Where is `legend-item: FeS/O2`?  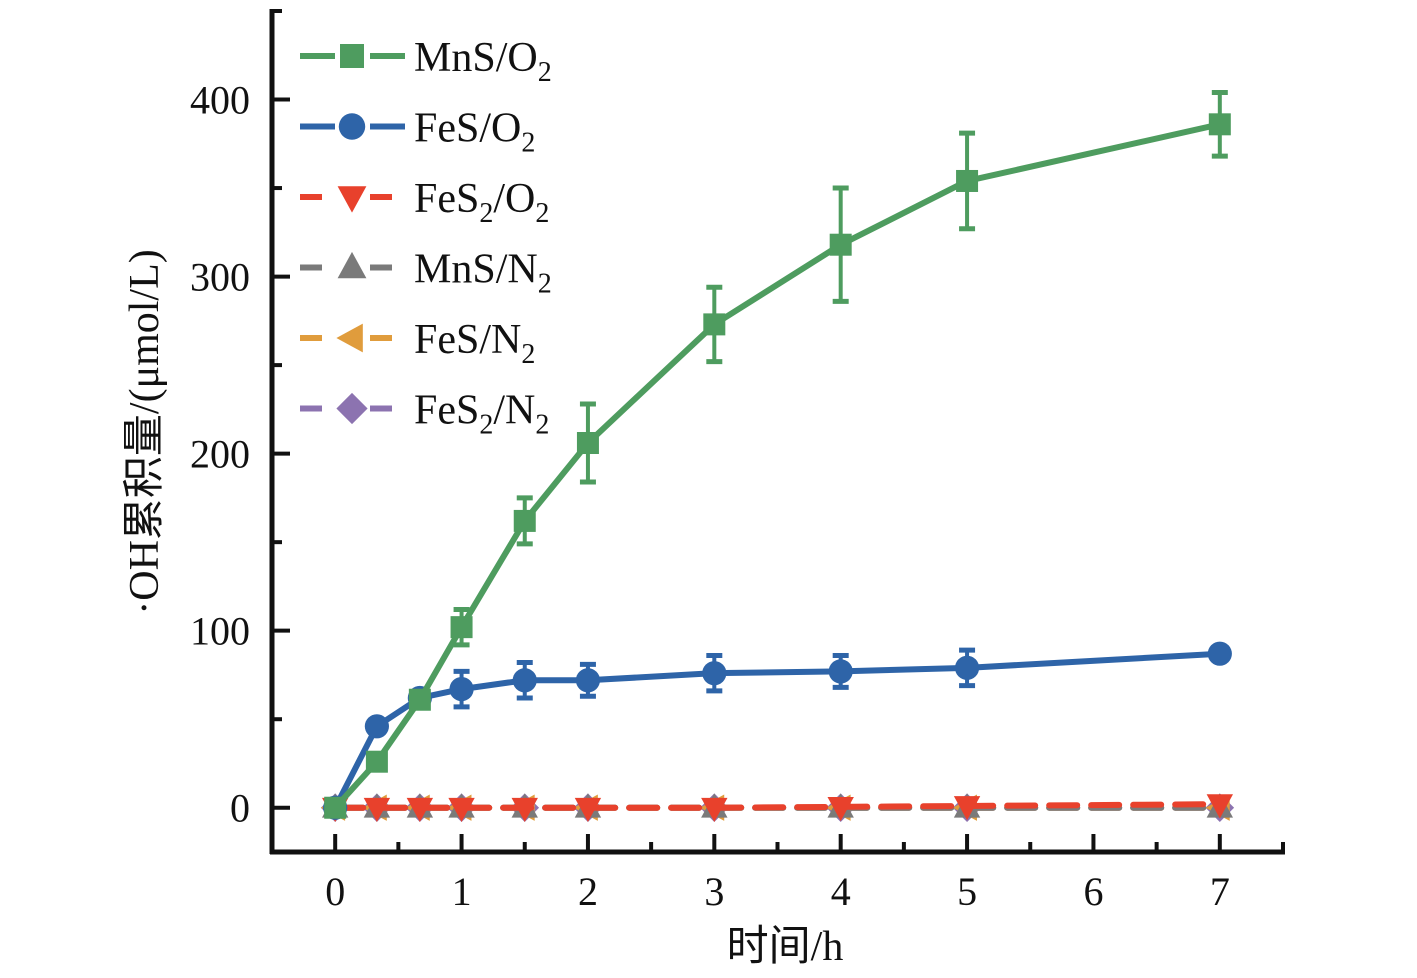
legend-item: FeS/O2 is located at coordinates (417, 132).